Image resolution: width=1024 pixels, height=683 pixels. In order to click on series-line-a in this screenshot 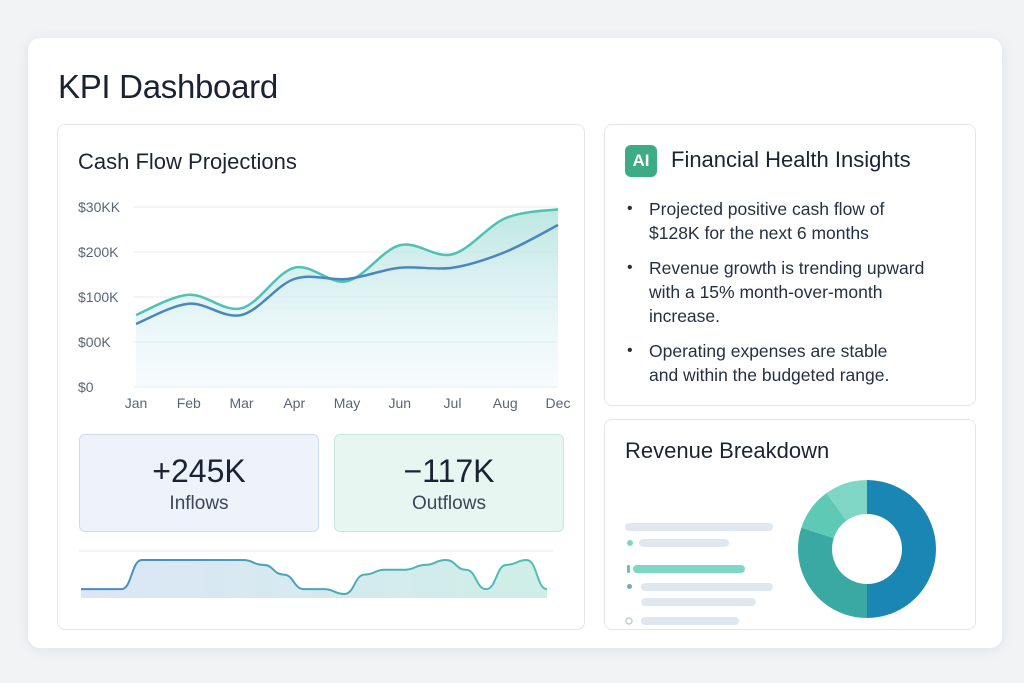, I will do `click(347, 262)`.